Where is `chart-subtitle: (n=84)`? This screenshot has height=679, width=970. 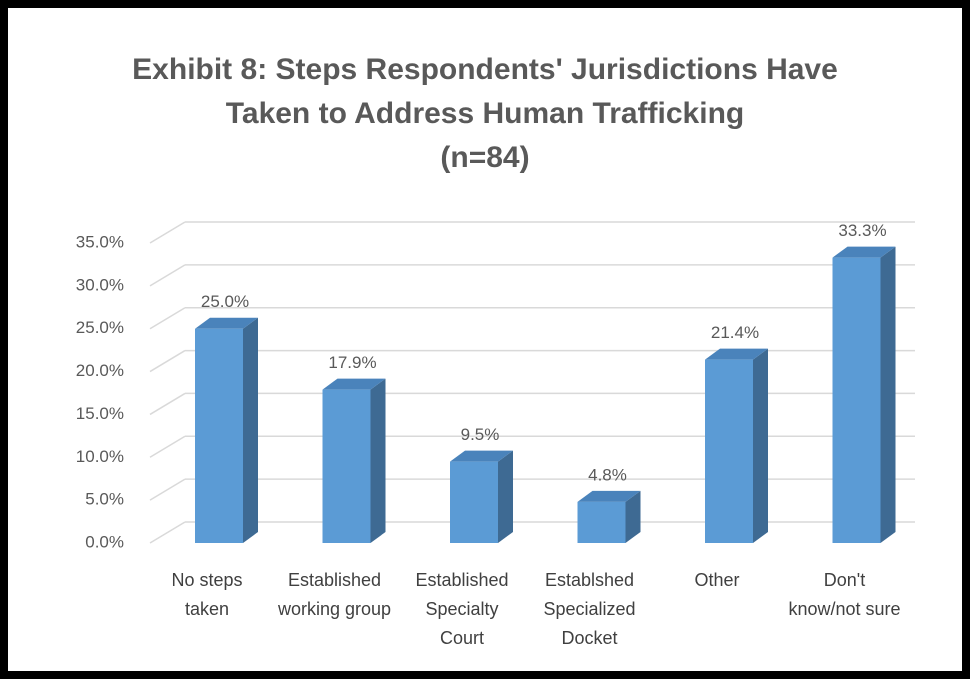 chart-subtitle: (n=84) is located at coordinates (485, 157).